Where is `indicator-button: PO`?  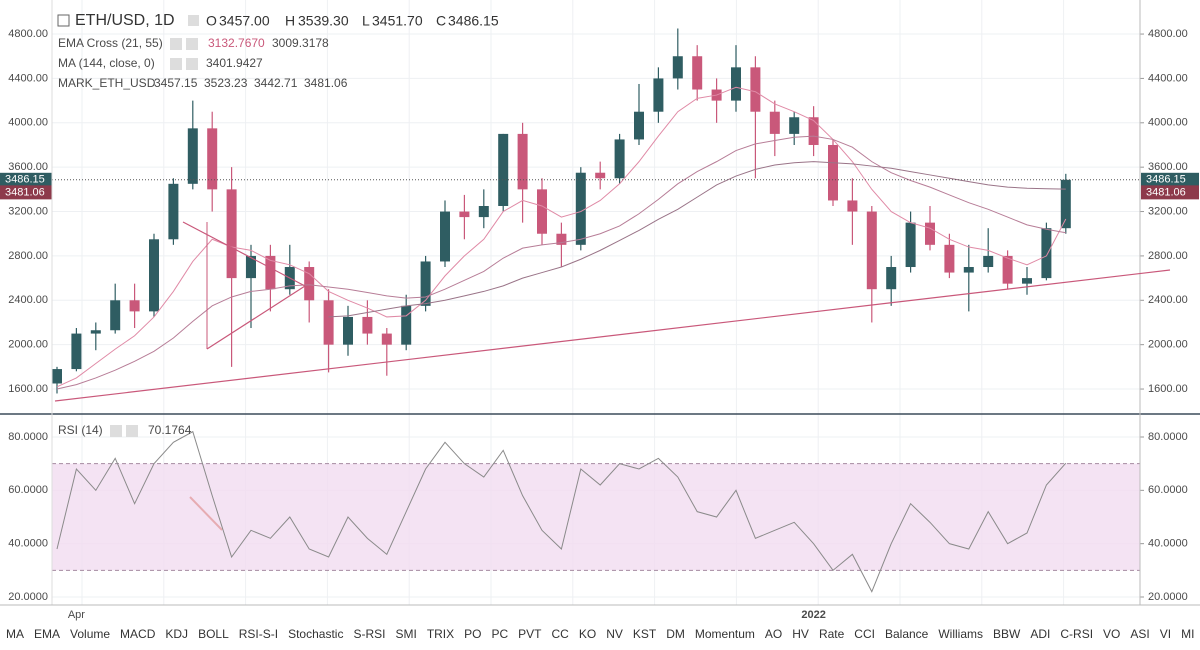
indicator-button: PO is located at coordinates (473, 634).